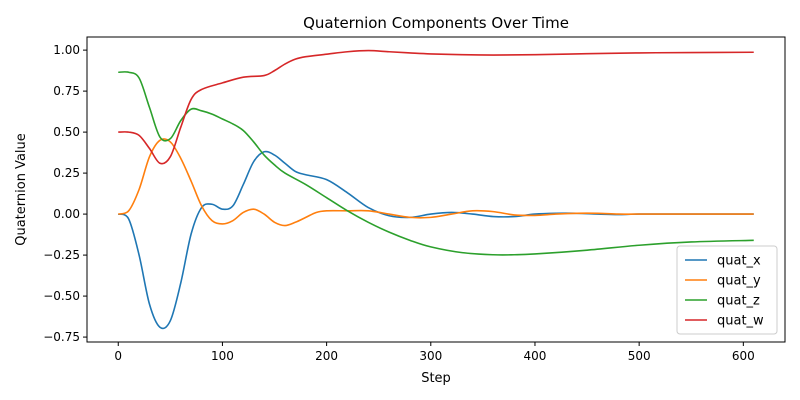 This screenshot has height=400, width=800. What do you see at coordinates (639, 356) in the screenshot?
I see `x-tick-label: 500` at bounding box center [639, 356].